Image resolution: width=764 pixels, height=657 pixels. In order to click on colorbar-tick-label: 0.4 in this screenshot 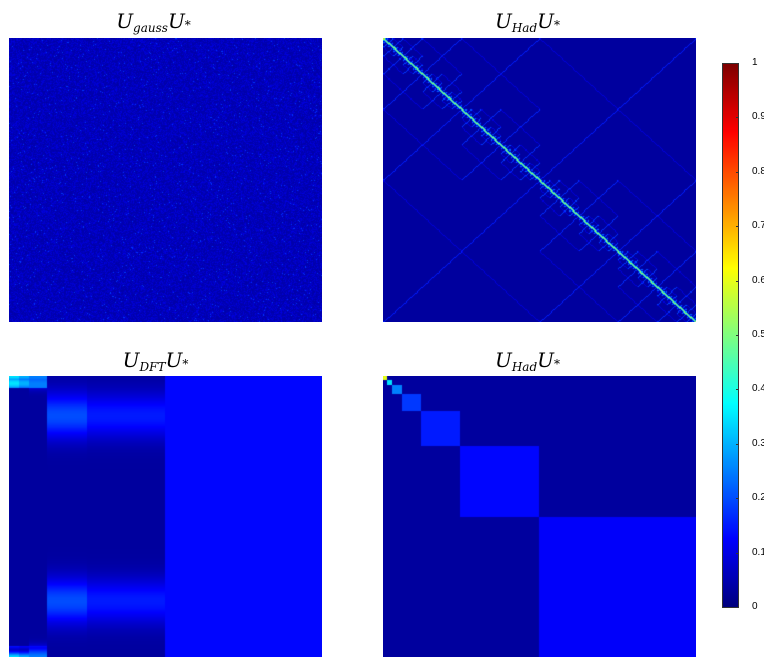, I will do `click(758, 389)`.